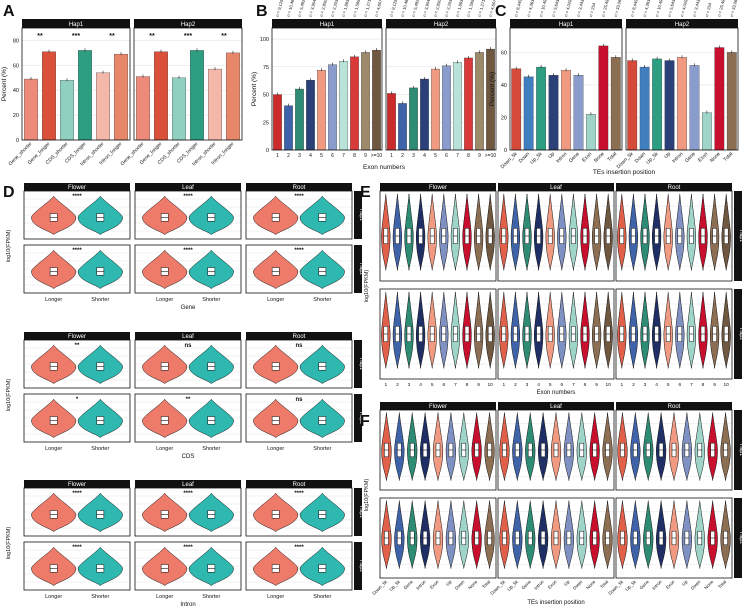  What do you see at coordinates (432, 385) in the screenshot?
I see `x-tick-E: 5` at bounding box center [432, 385].